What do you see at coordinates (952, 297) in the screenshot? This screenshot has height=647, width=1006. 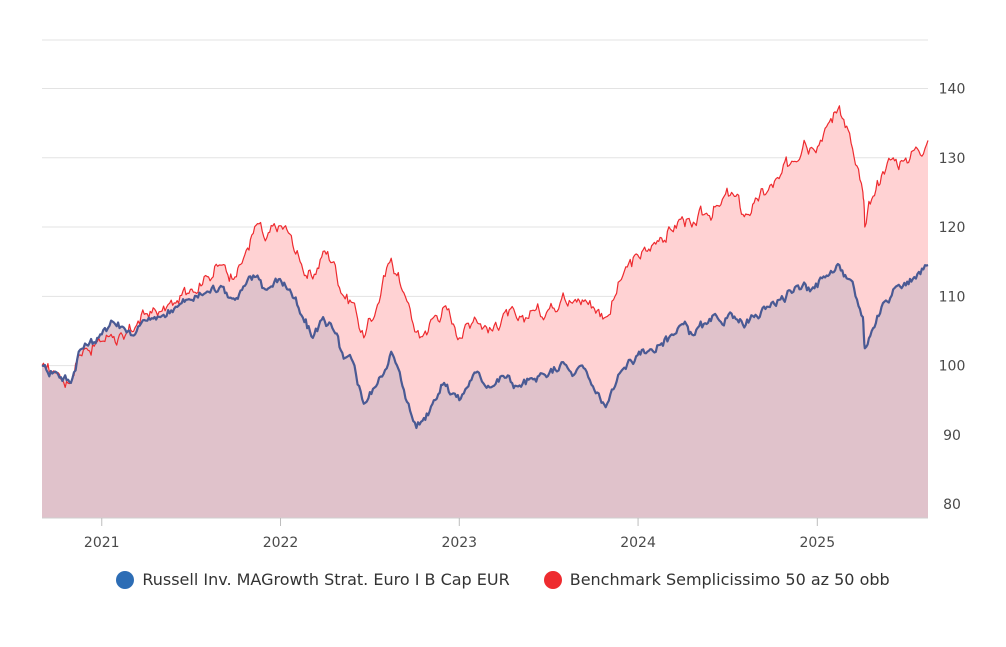 I see `y-tick-label-110: 110` at bounding box center [952, 297].